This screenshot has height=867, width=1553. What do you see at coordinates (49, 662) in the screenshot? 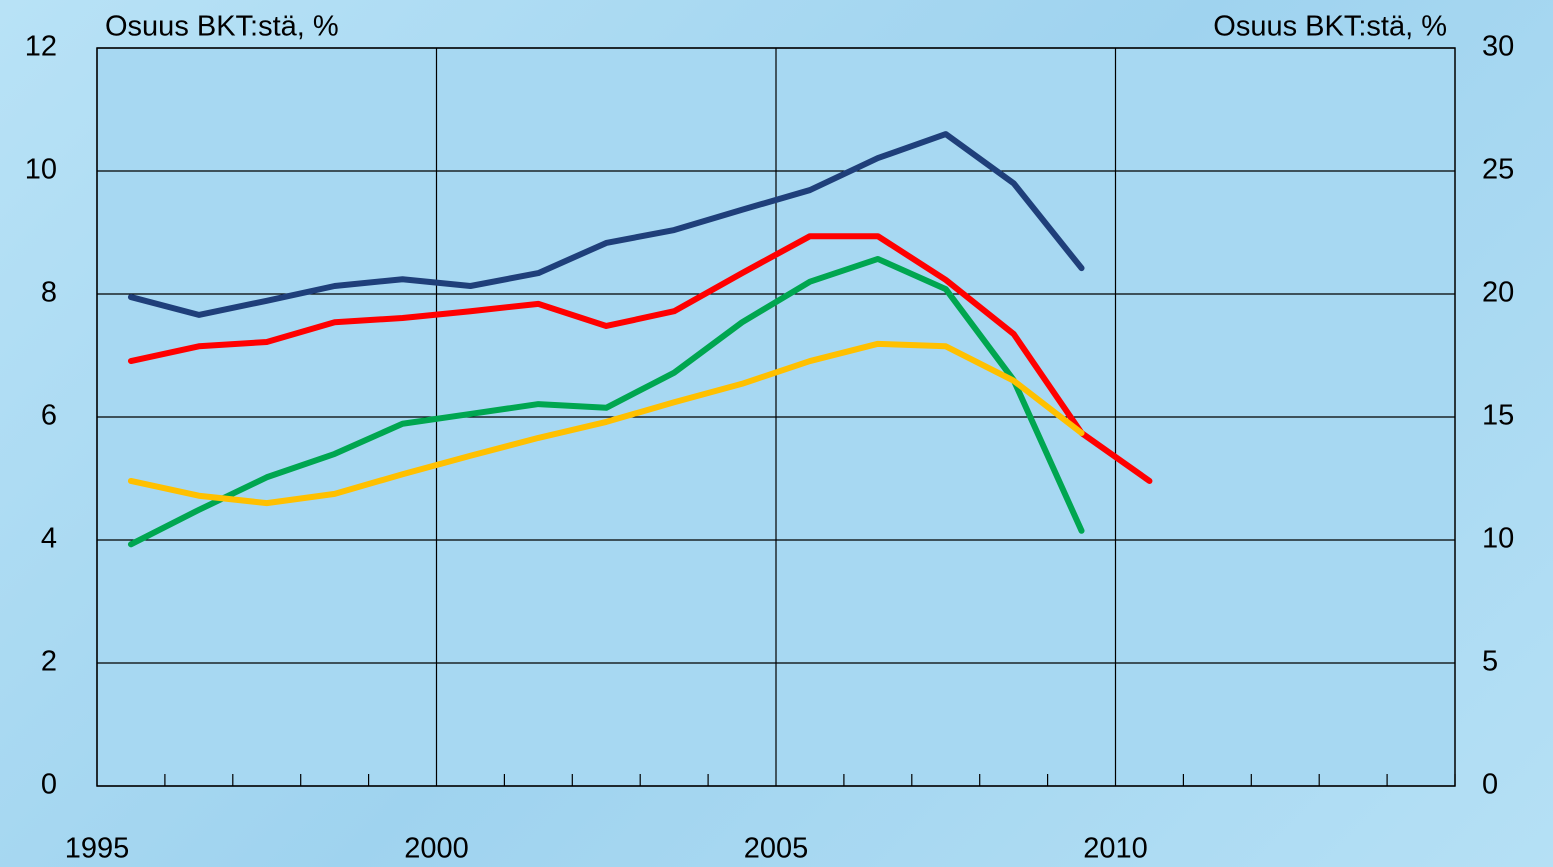
I see `y-tick-label: 2` at bounding box center [49, 662].